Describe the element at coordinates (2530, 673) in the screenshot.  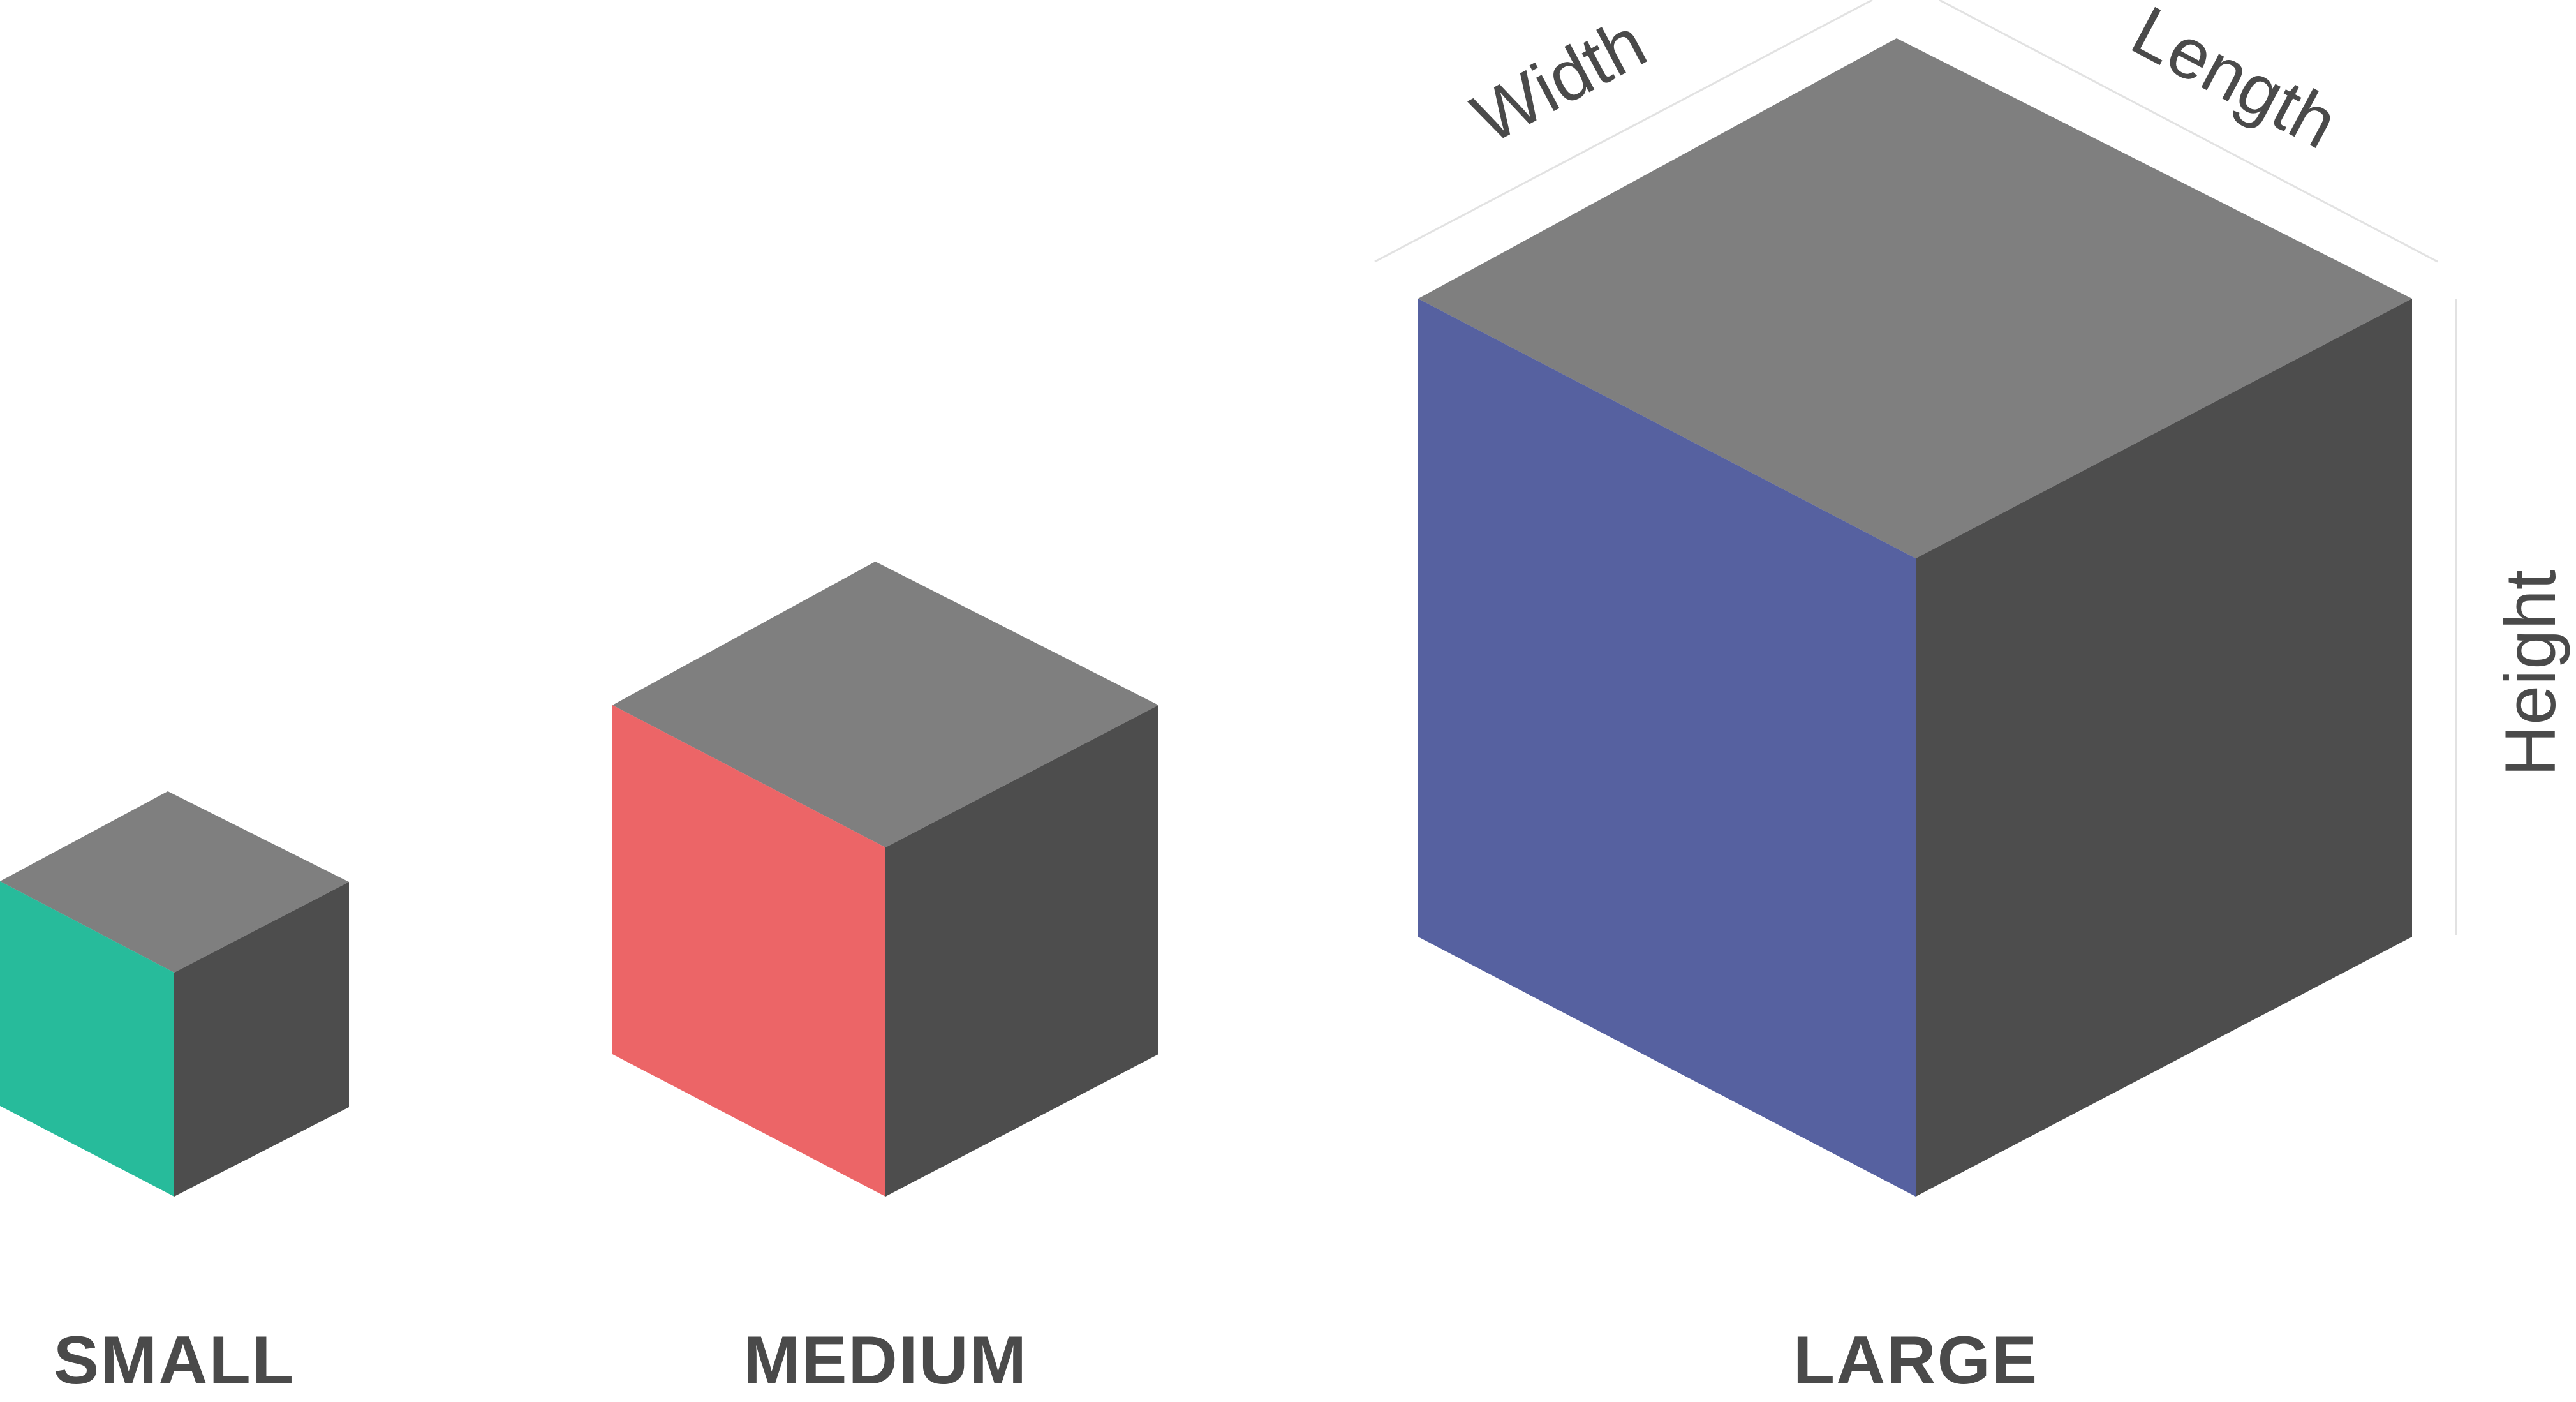
I see `height-label: Height` at that location.